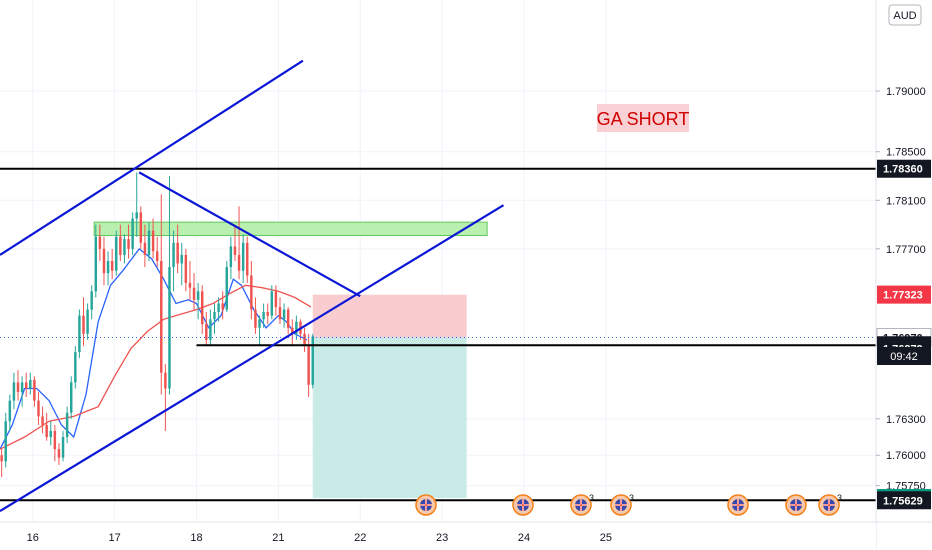 Image resolution: width=932 pixels, height=550 pixels. Describe the element at coordinates (152, 157) in the screenshot. I see `channel-upper` at that location.